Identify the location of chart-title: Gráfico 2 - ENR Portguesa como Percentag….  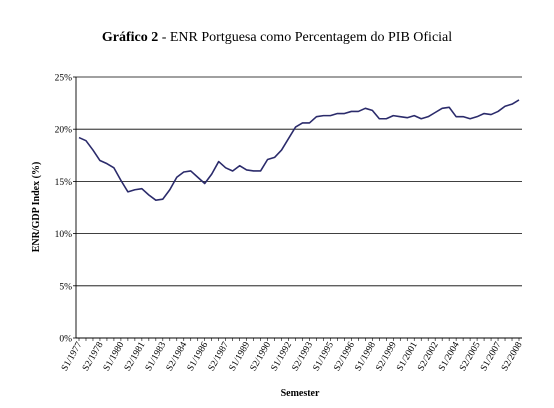
(277, 38).